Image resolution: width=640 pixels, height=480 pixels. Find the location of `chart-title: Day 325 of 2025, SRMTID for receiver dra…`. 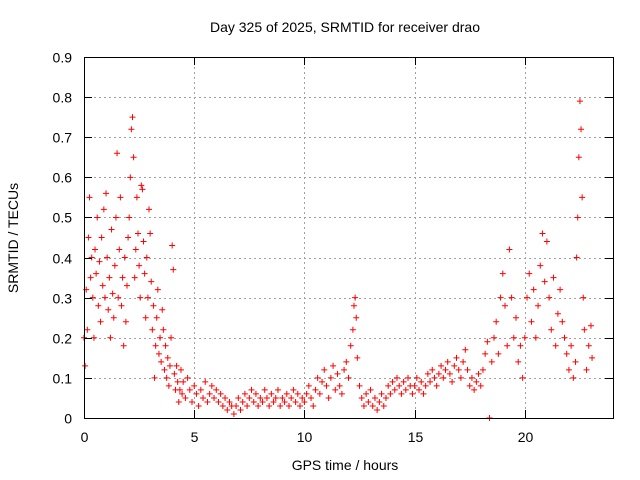

chart-title: Day 325 of 2025, SRMTID for receiver dra… is located at coordinates (345, 27).